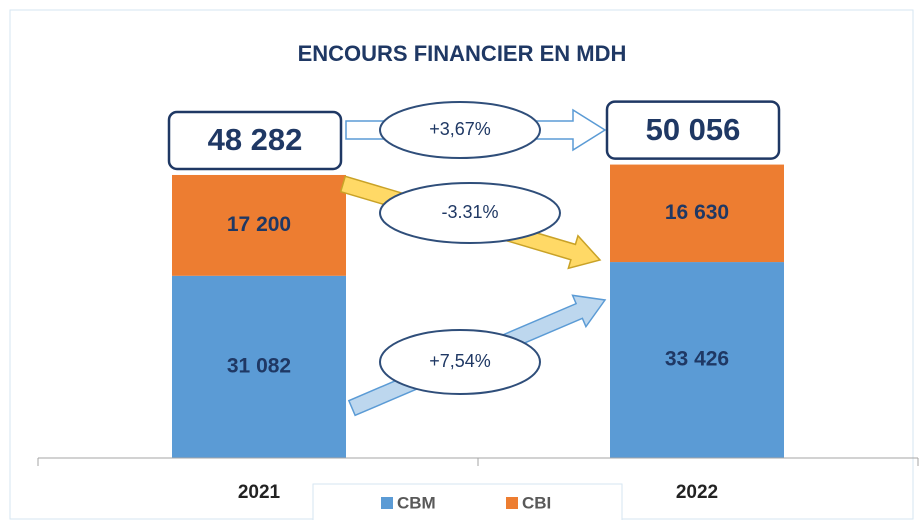 Image resolution: width=924 pixels, height=520 pixels. I want to click on total-label: 50 056, so click(693, 129).